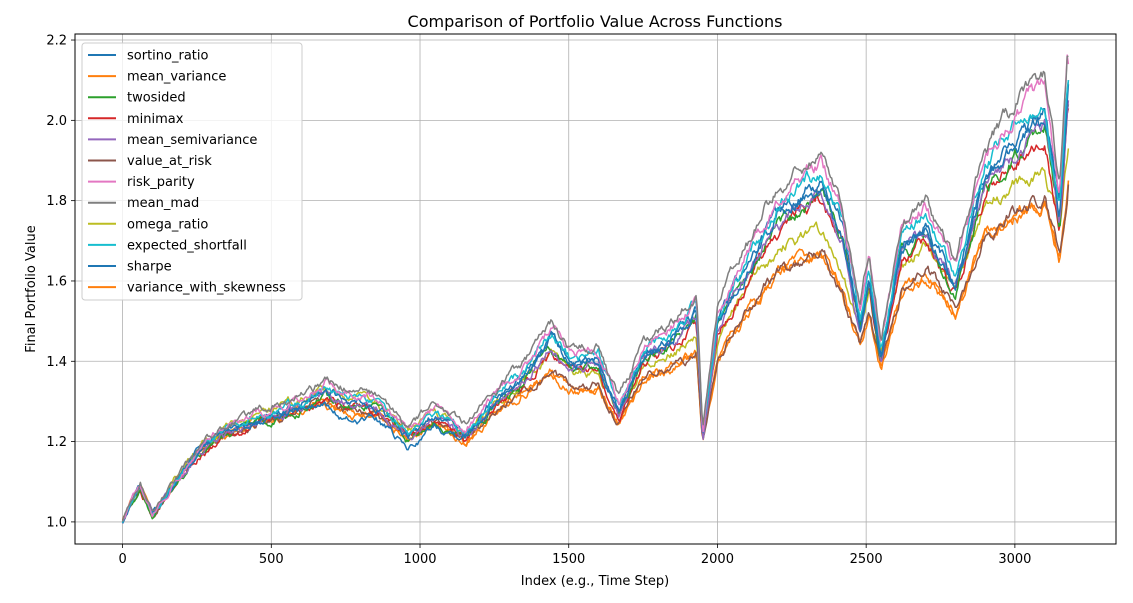  I want to click on legend-label: mean_semivariance, so click(192, 140).